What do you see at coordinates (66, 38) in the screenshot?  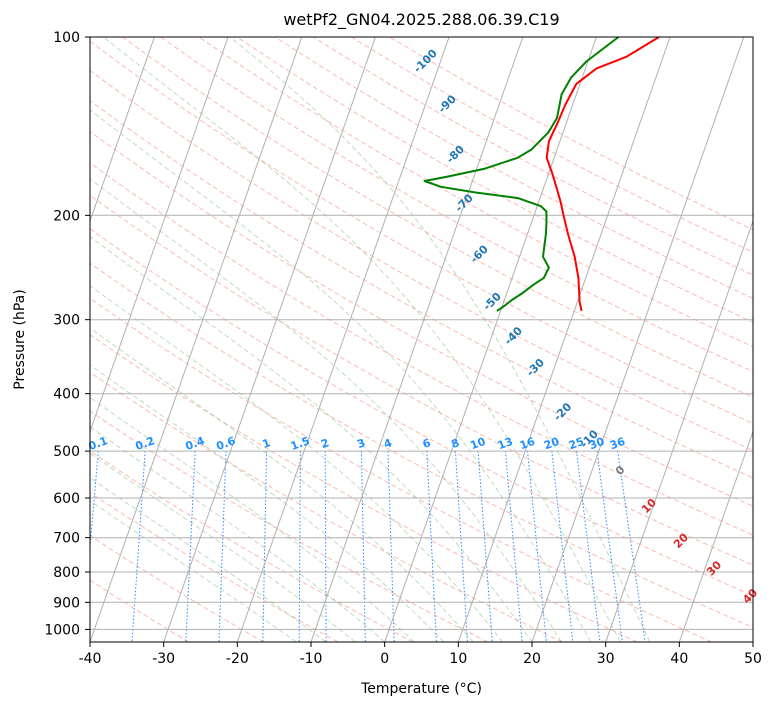 I see `y-tick-label: 100` at bounding box center [66, 38].